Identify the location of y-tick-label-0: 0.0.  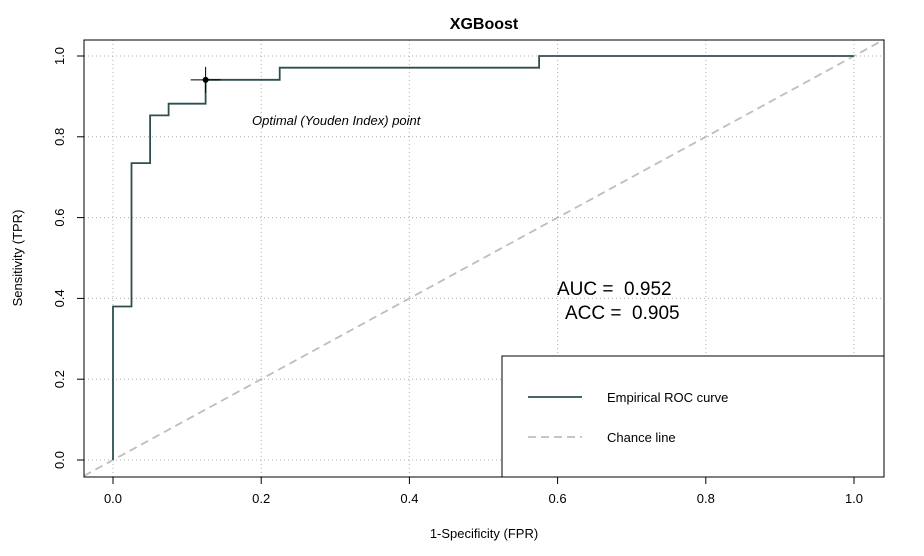
(59, 460).